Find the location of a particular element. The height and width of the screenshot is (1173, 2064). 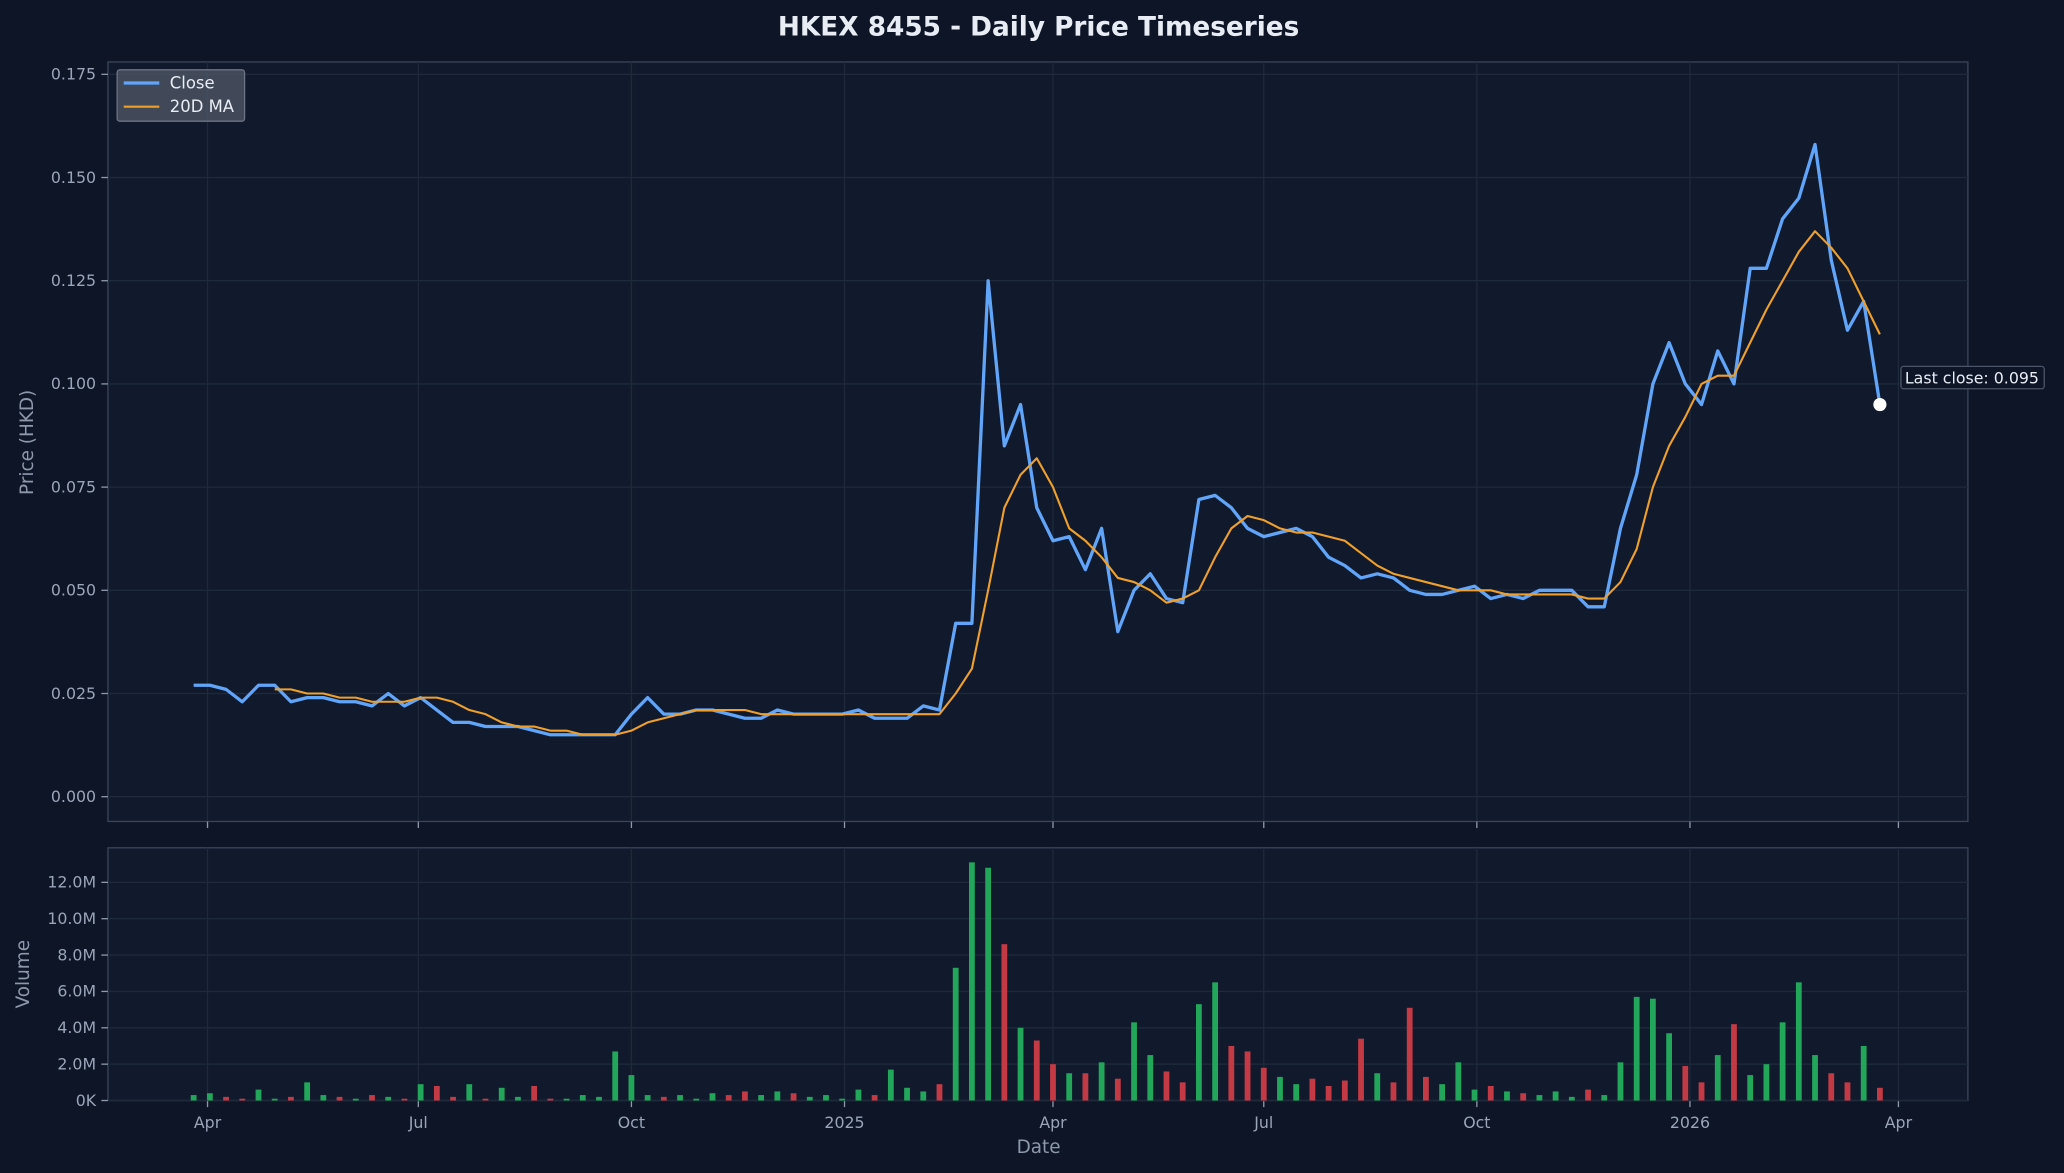

annotation-box is located at coordinates (1972, 377).